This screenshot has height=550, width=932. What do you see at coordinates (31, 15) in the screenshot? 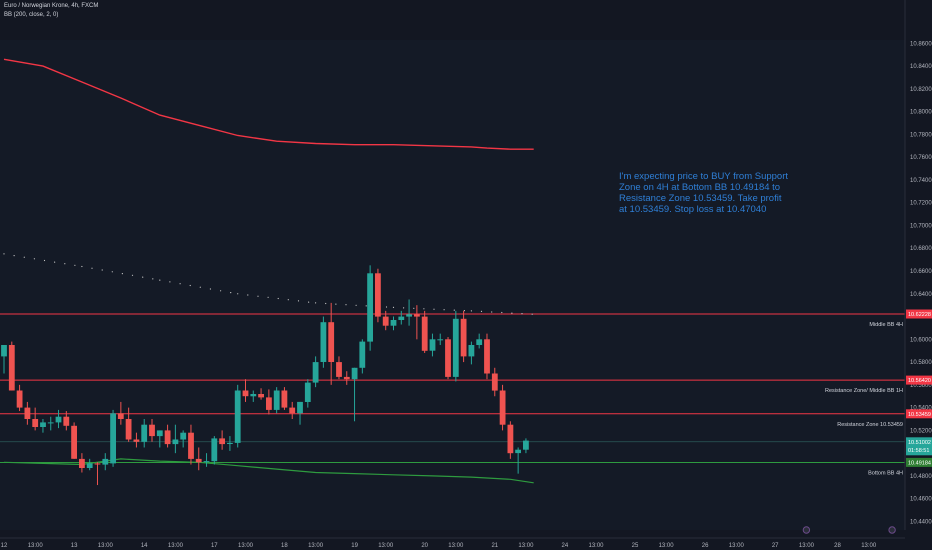
I see `indicator-title: BB (200, close, 2, 0)` at bounding box center [31, 15].